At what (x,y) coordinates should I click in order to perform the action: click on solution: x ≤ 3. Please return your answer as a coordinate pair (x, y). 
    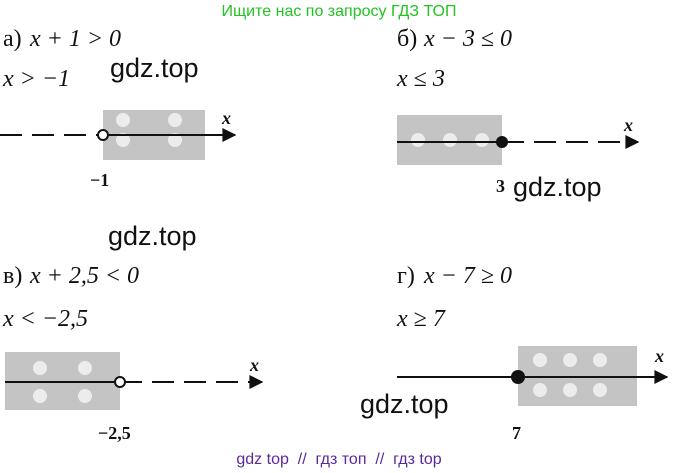
    Looking at the image, I should click on (420, 79).